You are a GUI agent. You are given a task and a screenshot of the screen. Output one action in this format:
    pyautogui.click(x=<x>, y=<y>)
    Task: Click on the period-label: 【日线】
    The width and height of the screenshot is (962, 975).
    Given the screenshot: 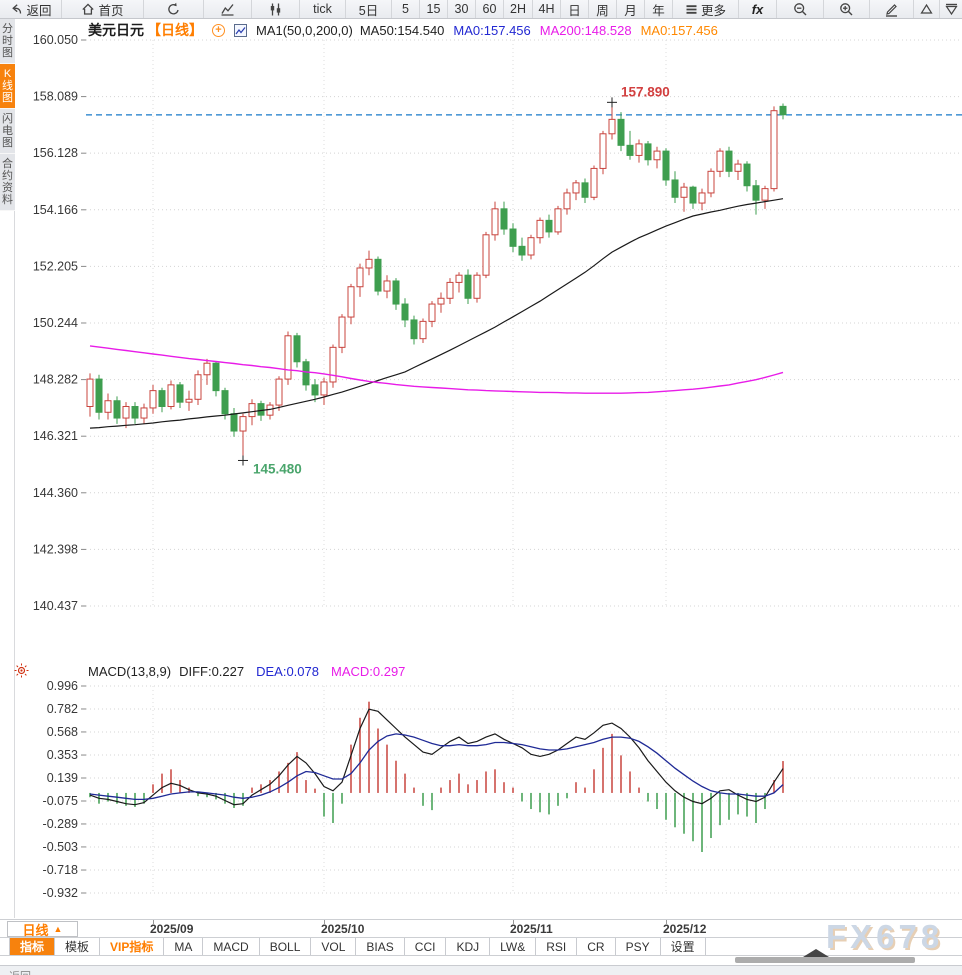 What is the action you would take?
    pyautogui.click(x=175, y=30)
    